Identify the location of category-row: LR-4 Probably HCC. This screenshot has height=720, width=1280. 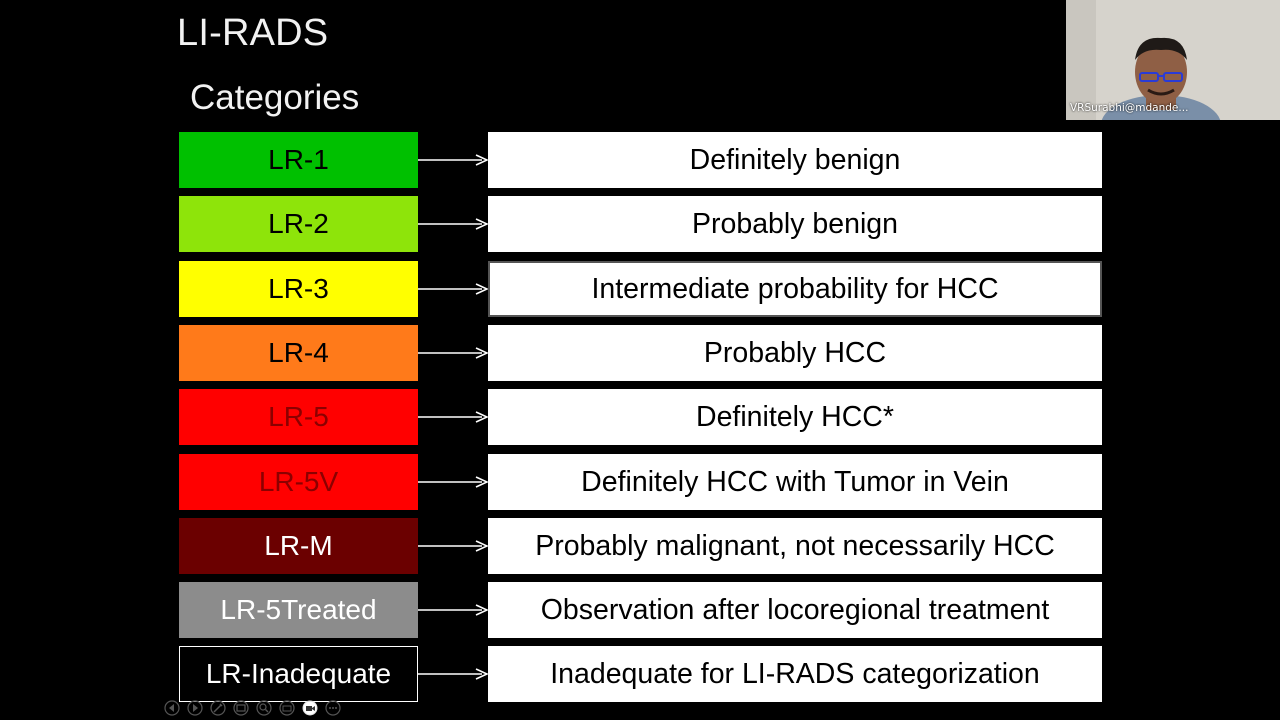
(640, 353).